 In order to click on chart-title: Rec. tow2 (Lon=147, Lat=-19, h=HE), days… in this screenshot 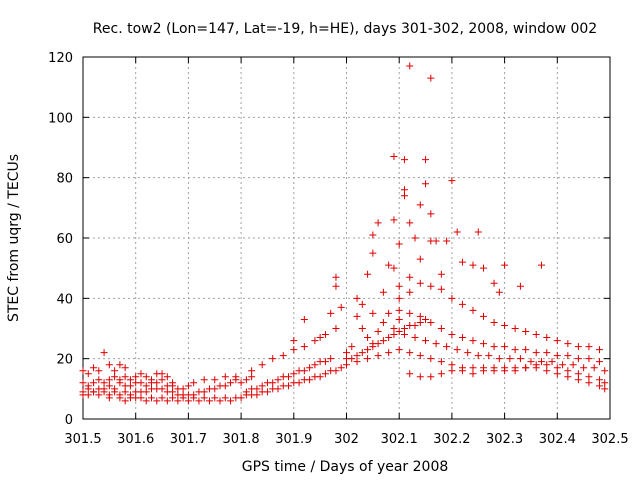, I will do `click(345, 29)`.